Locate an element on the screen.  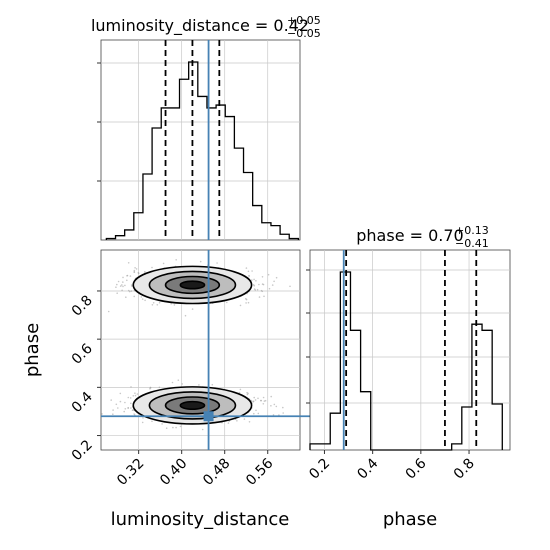
y-axis-label-phase: phase is located at coordinates (32, 350).